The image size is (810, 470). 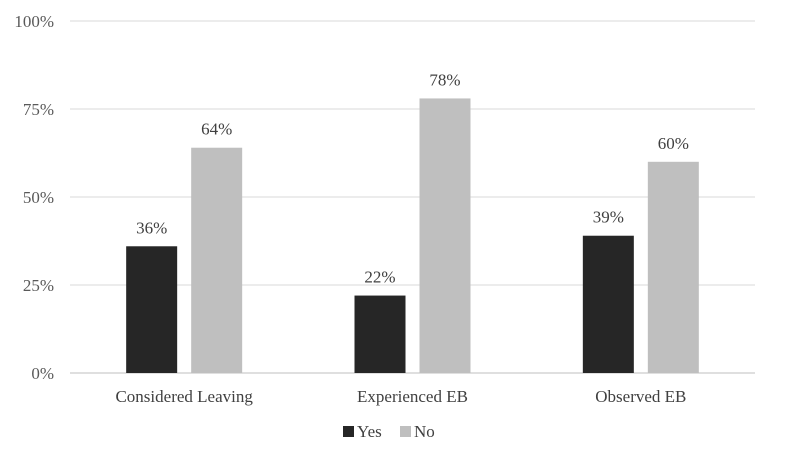 I want to click on y-tick-label: 100%, so click(x=34, y=21).